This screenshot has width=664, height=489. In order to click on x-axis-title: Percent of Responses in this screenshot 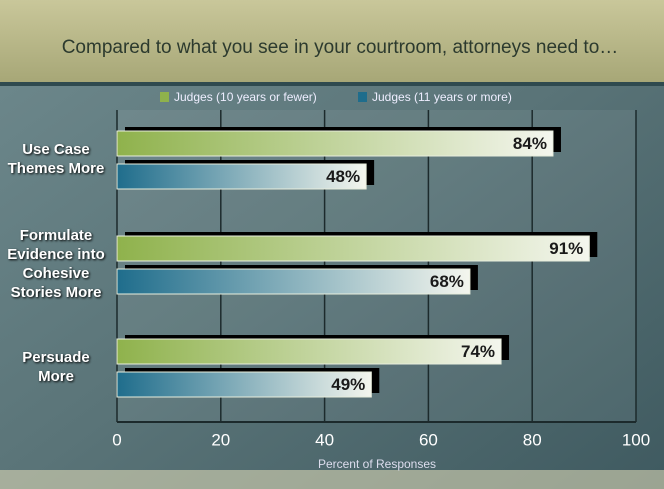, I will do `click(377, 464)`.